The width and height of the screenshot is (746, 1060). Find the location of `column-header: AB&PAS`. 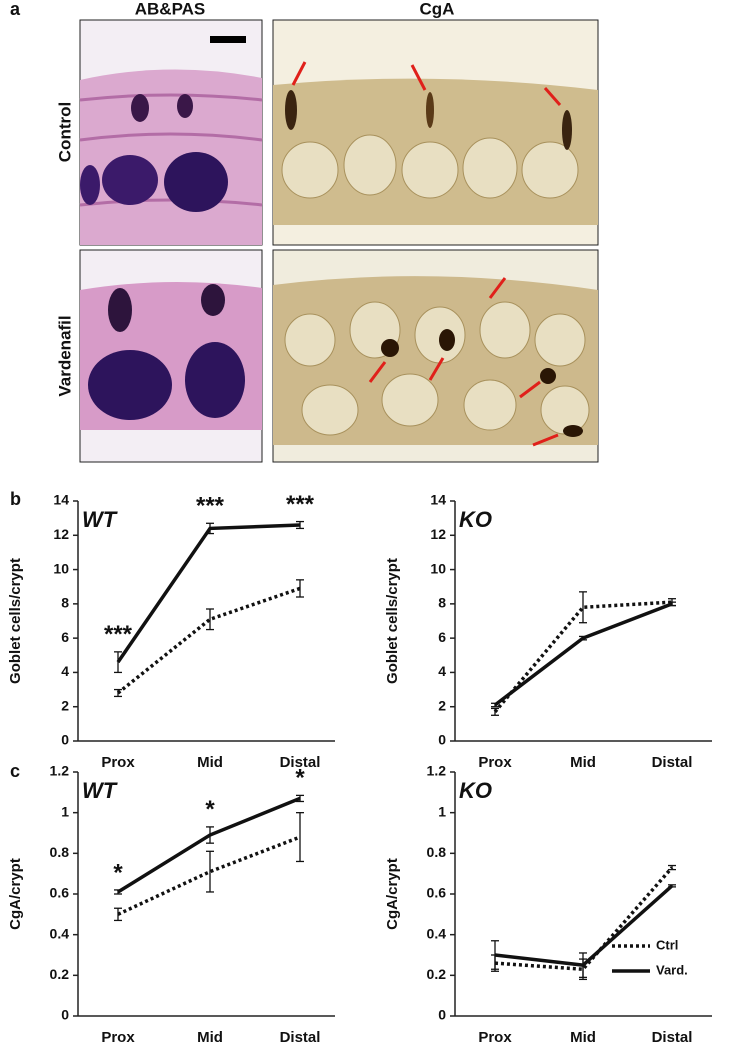

column-header: AB&PAS is located at coordinates (170, 9).